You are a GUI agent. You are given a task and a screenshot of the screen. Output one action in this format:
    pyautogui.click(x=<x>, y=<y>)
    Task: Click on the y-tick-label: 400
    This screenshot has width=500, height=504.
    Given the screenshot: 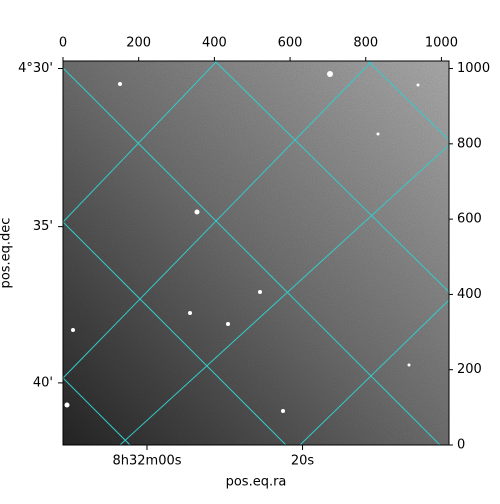 What is the action you would take?
    pyautogui.click(x=469, y=294)
    